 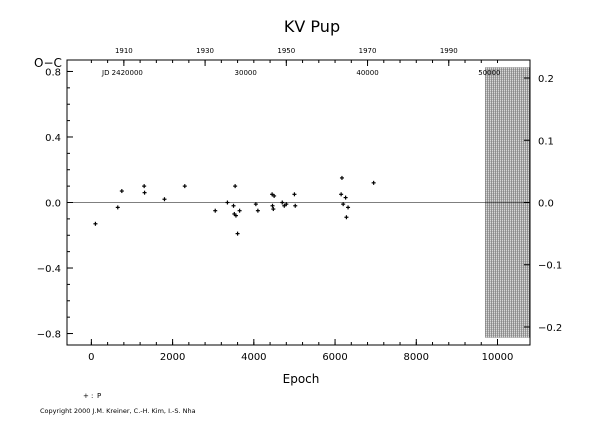 What do you see at coordinates (122, 73) in the screenshot?
I see `jd-label: JD 2420000` at bounding box center [122, 73].